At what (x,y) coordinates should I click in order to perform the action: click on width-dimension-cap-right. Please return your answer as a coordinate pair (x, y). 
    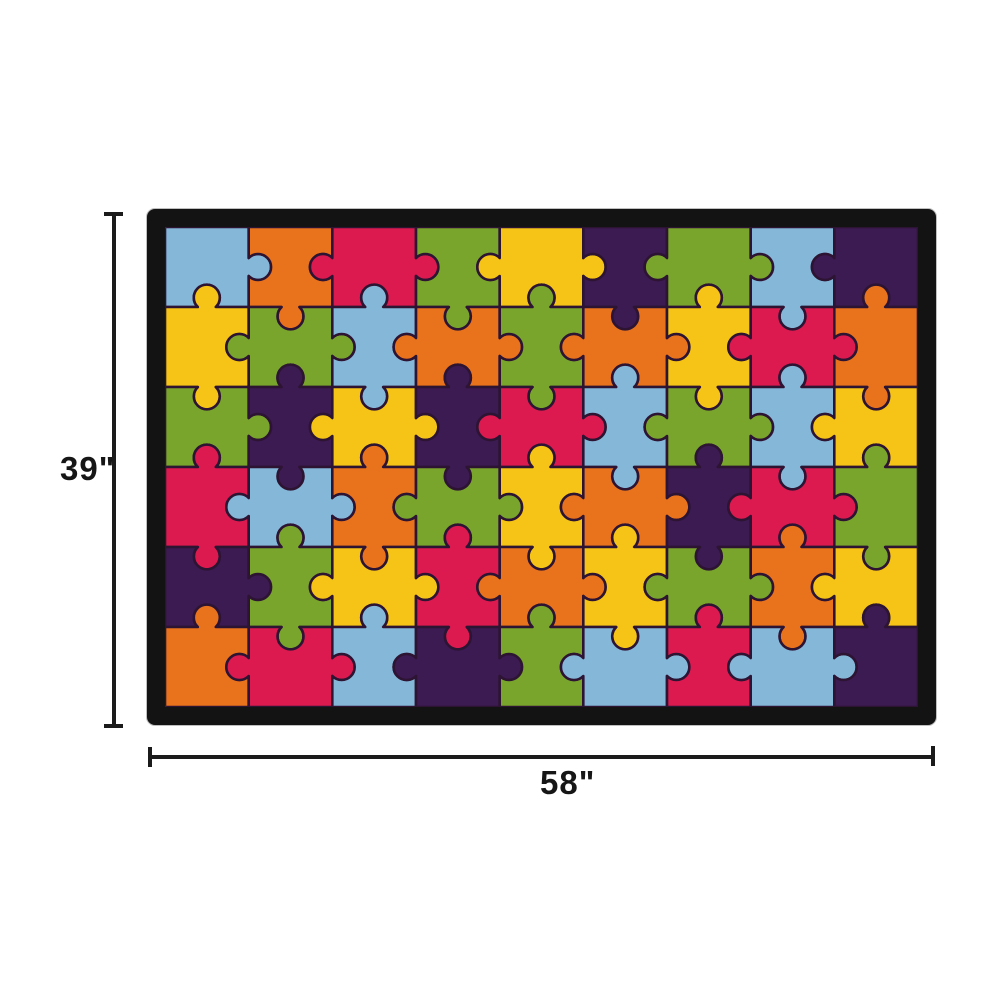
    Looking at the image, I should click on (933, 756).